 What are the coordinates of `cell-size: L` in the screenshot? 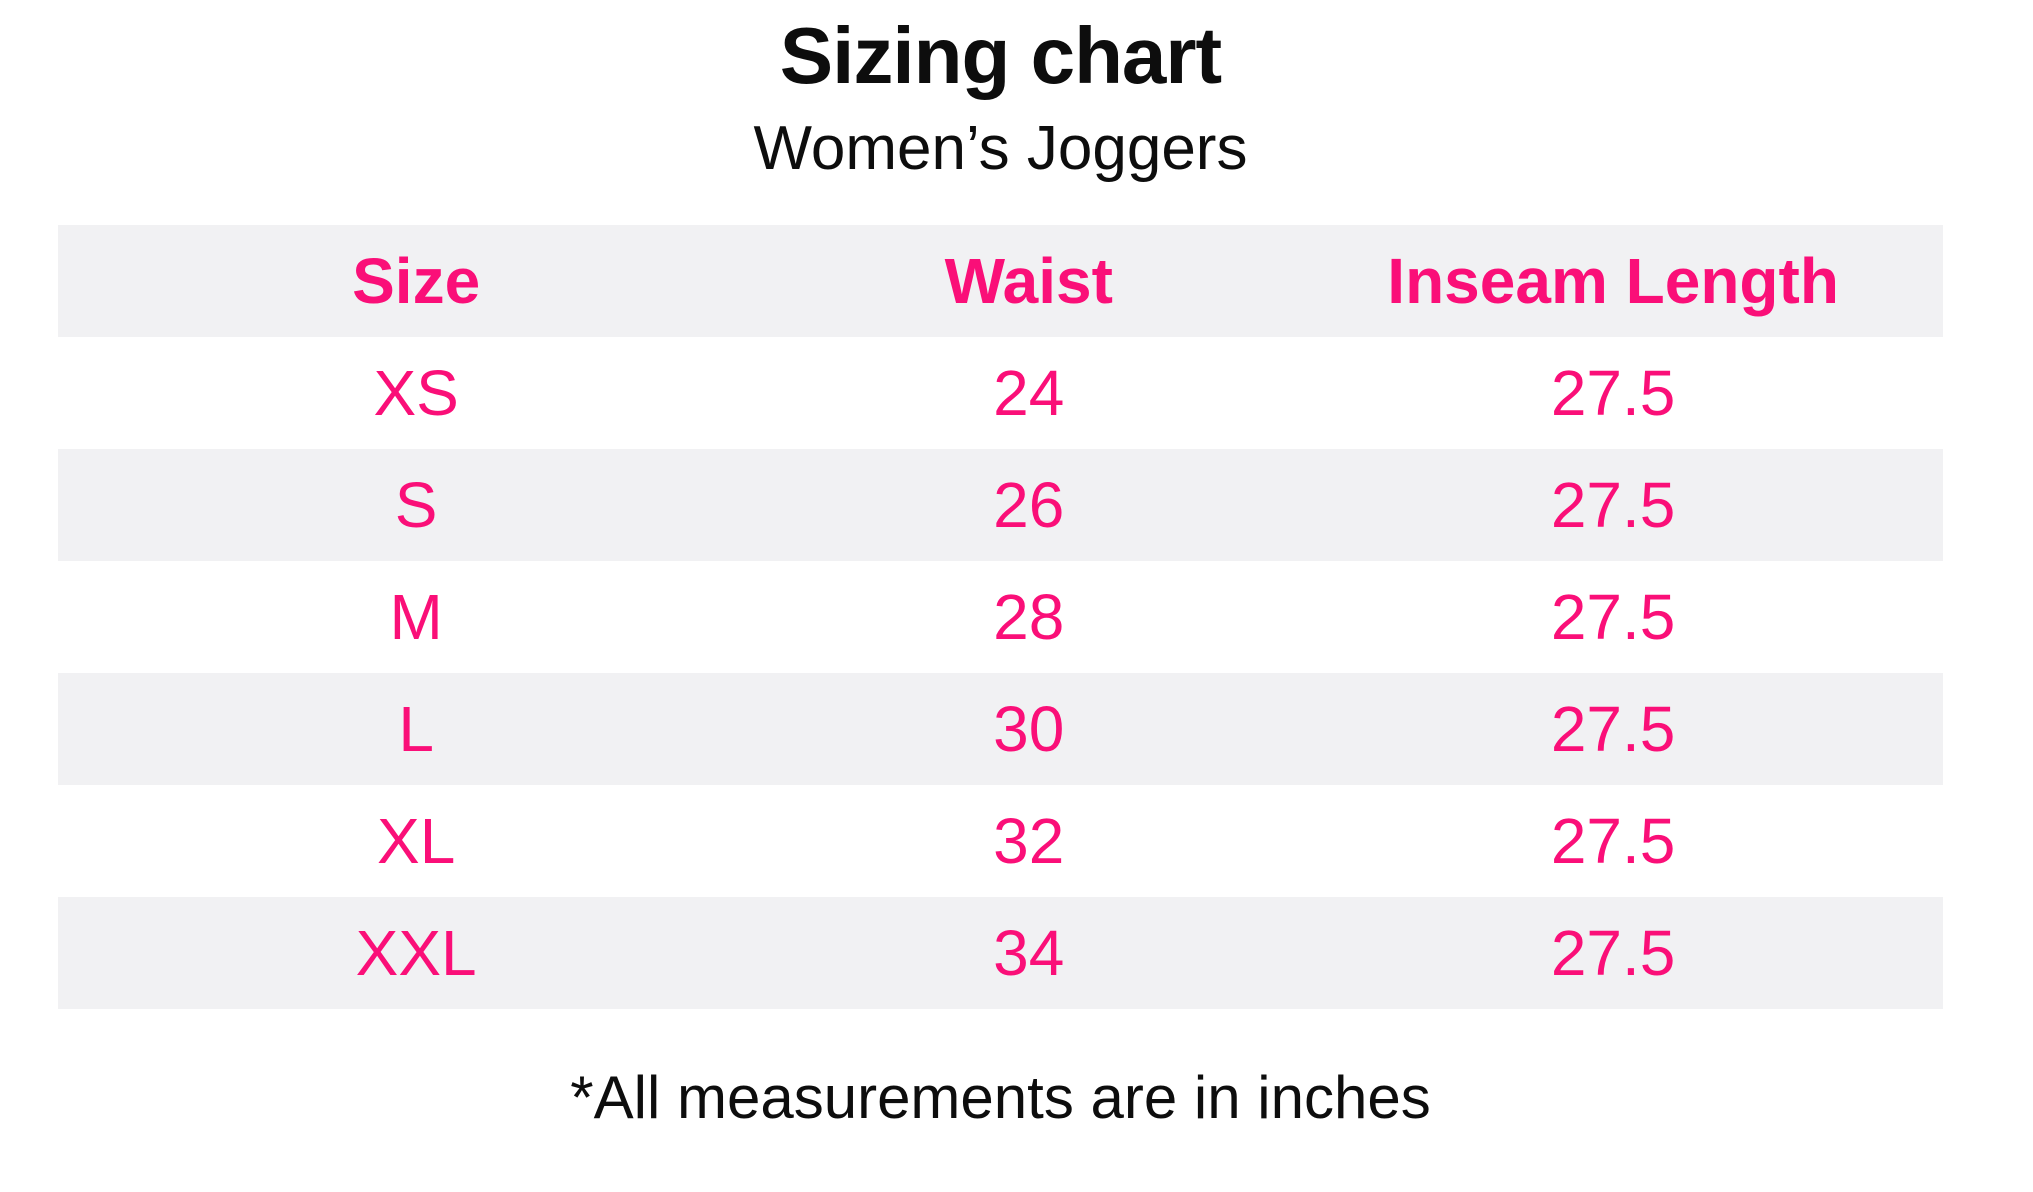 It's located at (416, 729).